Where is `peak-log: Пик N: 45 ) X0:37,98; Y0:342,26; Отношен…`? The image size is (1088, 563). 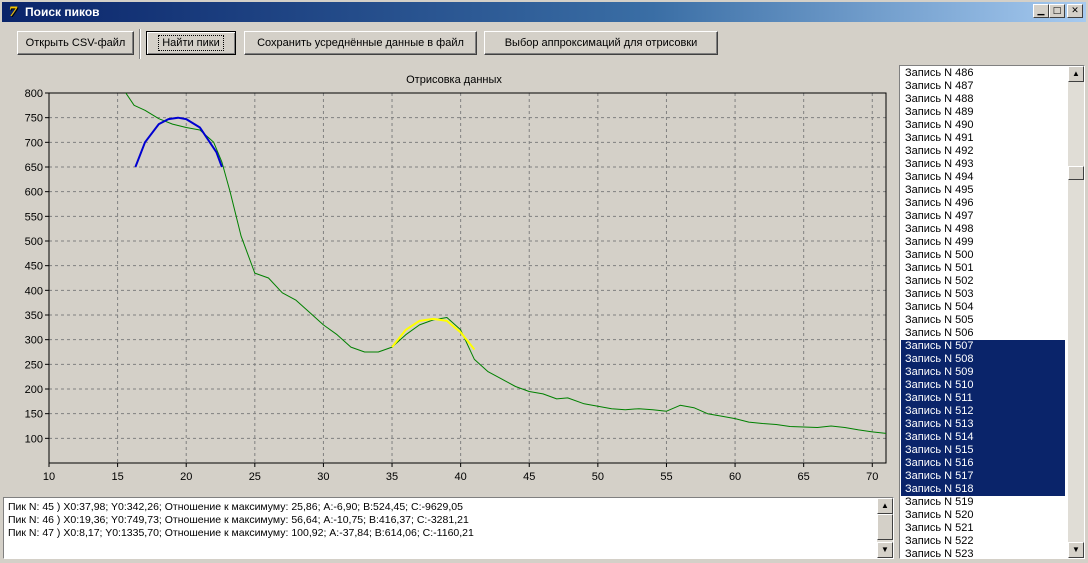 peak-log: Пик N: 45 ) X0:37,98; Y0:342,26; Отношен… is located at coordinates (448, 528).